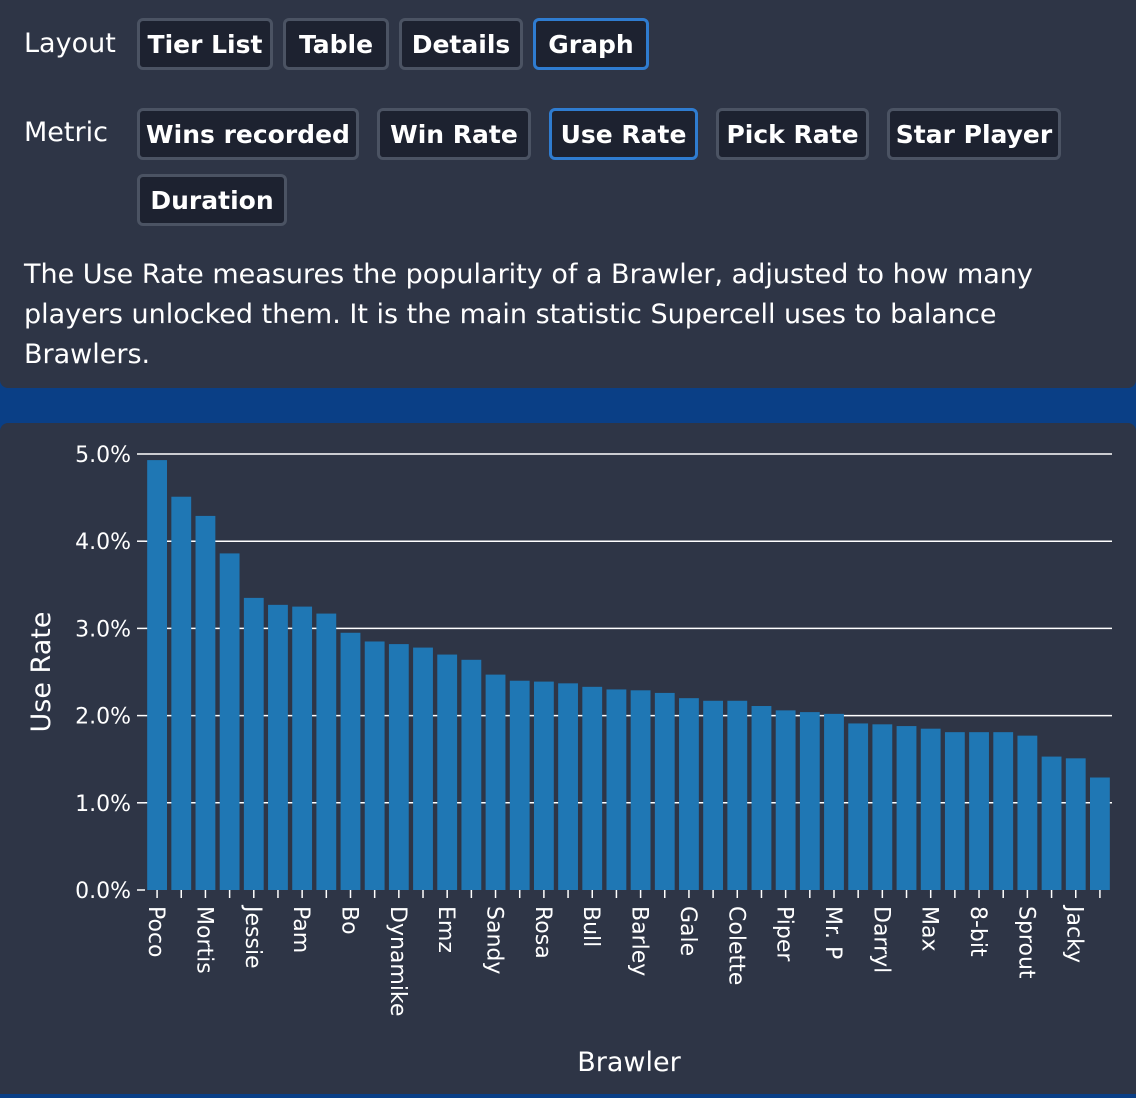 Image resolution: width=1136 pixels, height=1098 pixels. I want to click on metric-star-player-button: Star Player, so click(974, 134).